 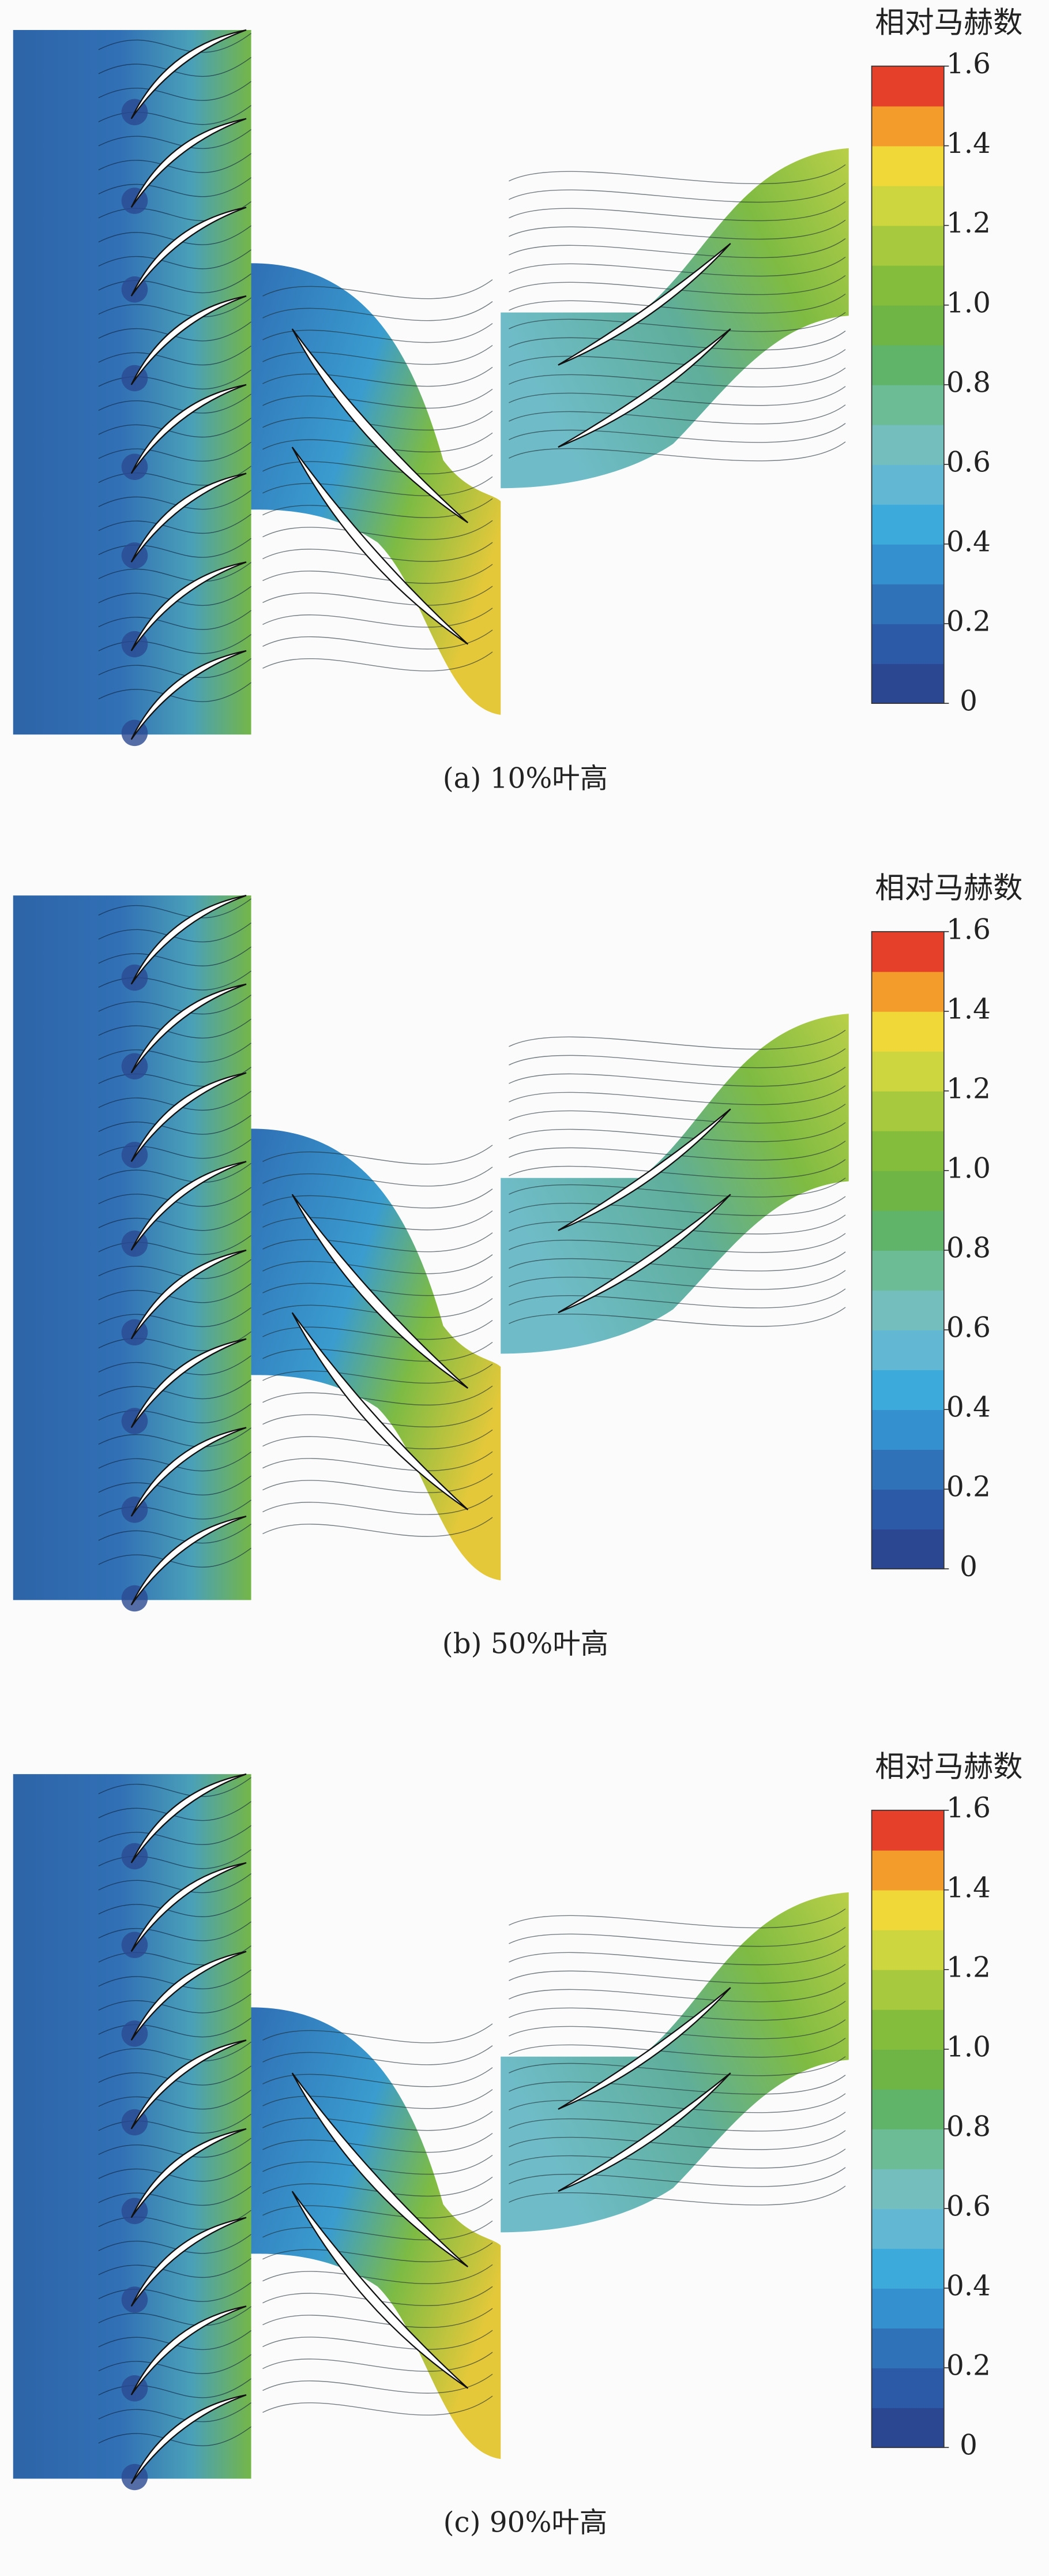 What do you see at coordinates (968, 2445) in the screenshot?
I see `colorbar-tick-label: 0` at bounding box center [968, 2445].